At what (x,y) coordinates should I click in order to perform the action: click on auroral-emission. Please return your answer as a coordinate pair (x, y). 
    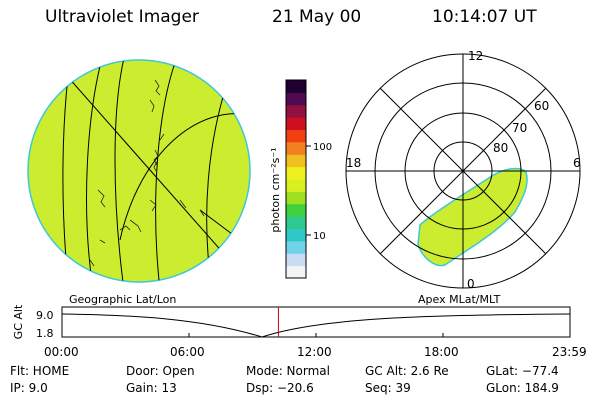
    Looking at the image, I should click on (472, 217).